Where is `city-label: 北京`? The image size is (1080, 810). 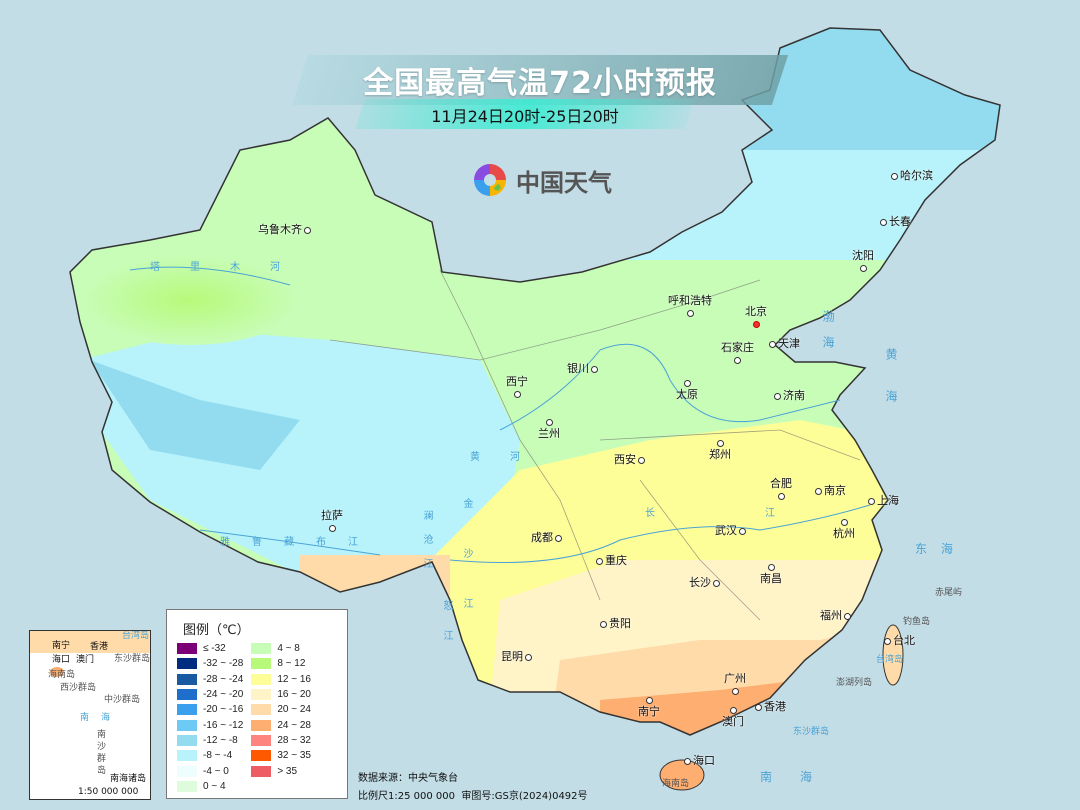
city-label: 北京 is located at coordinates (756, 311).